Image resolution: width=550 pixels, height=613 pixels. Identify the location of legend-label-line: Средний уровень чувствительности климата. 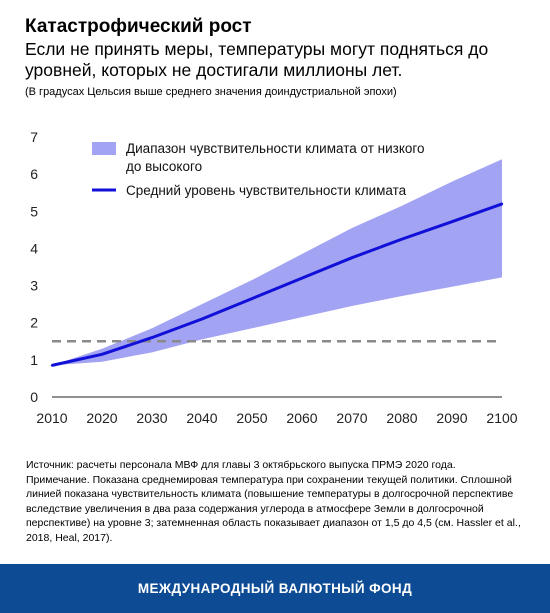
(266, 190).